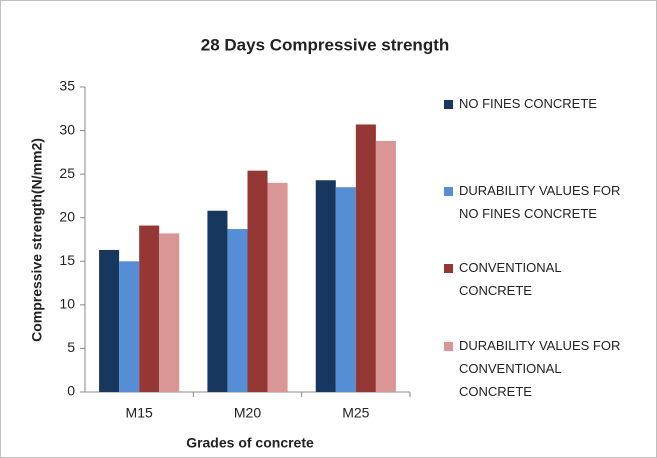 The width and height of the screenshot is (657, 458). I want to click on x-tick-label: M20, so click(247, 413).